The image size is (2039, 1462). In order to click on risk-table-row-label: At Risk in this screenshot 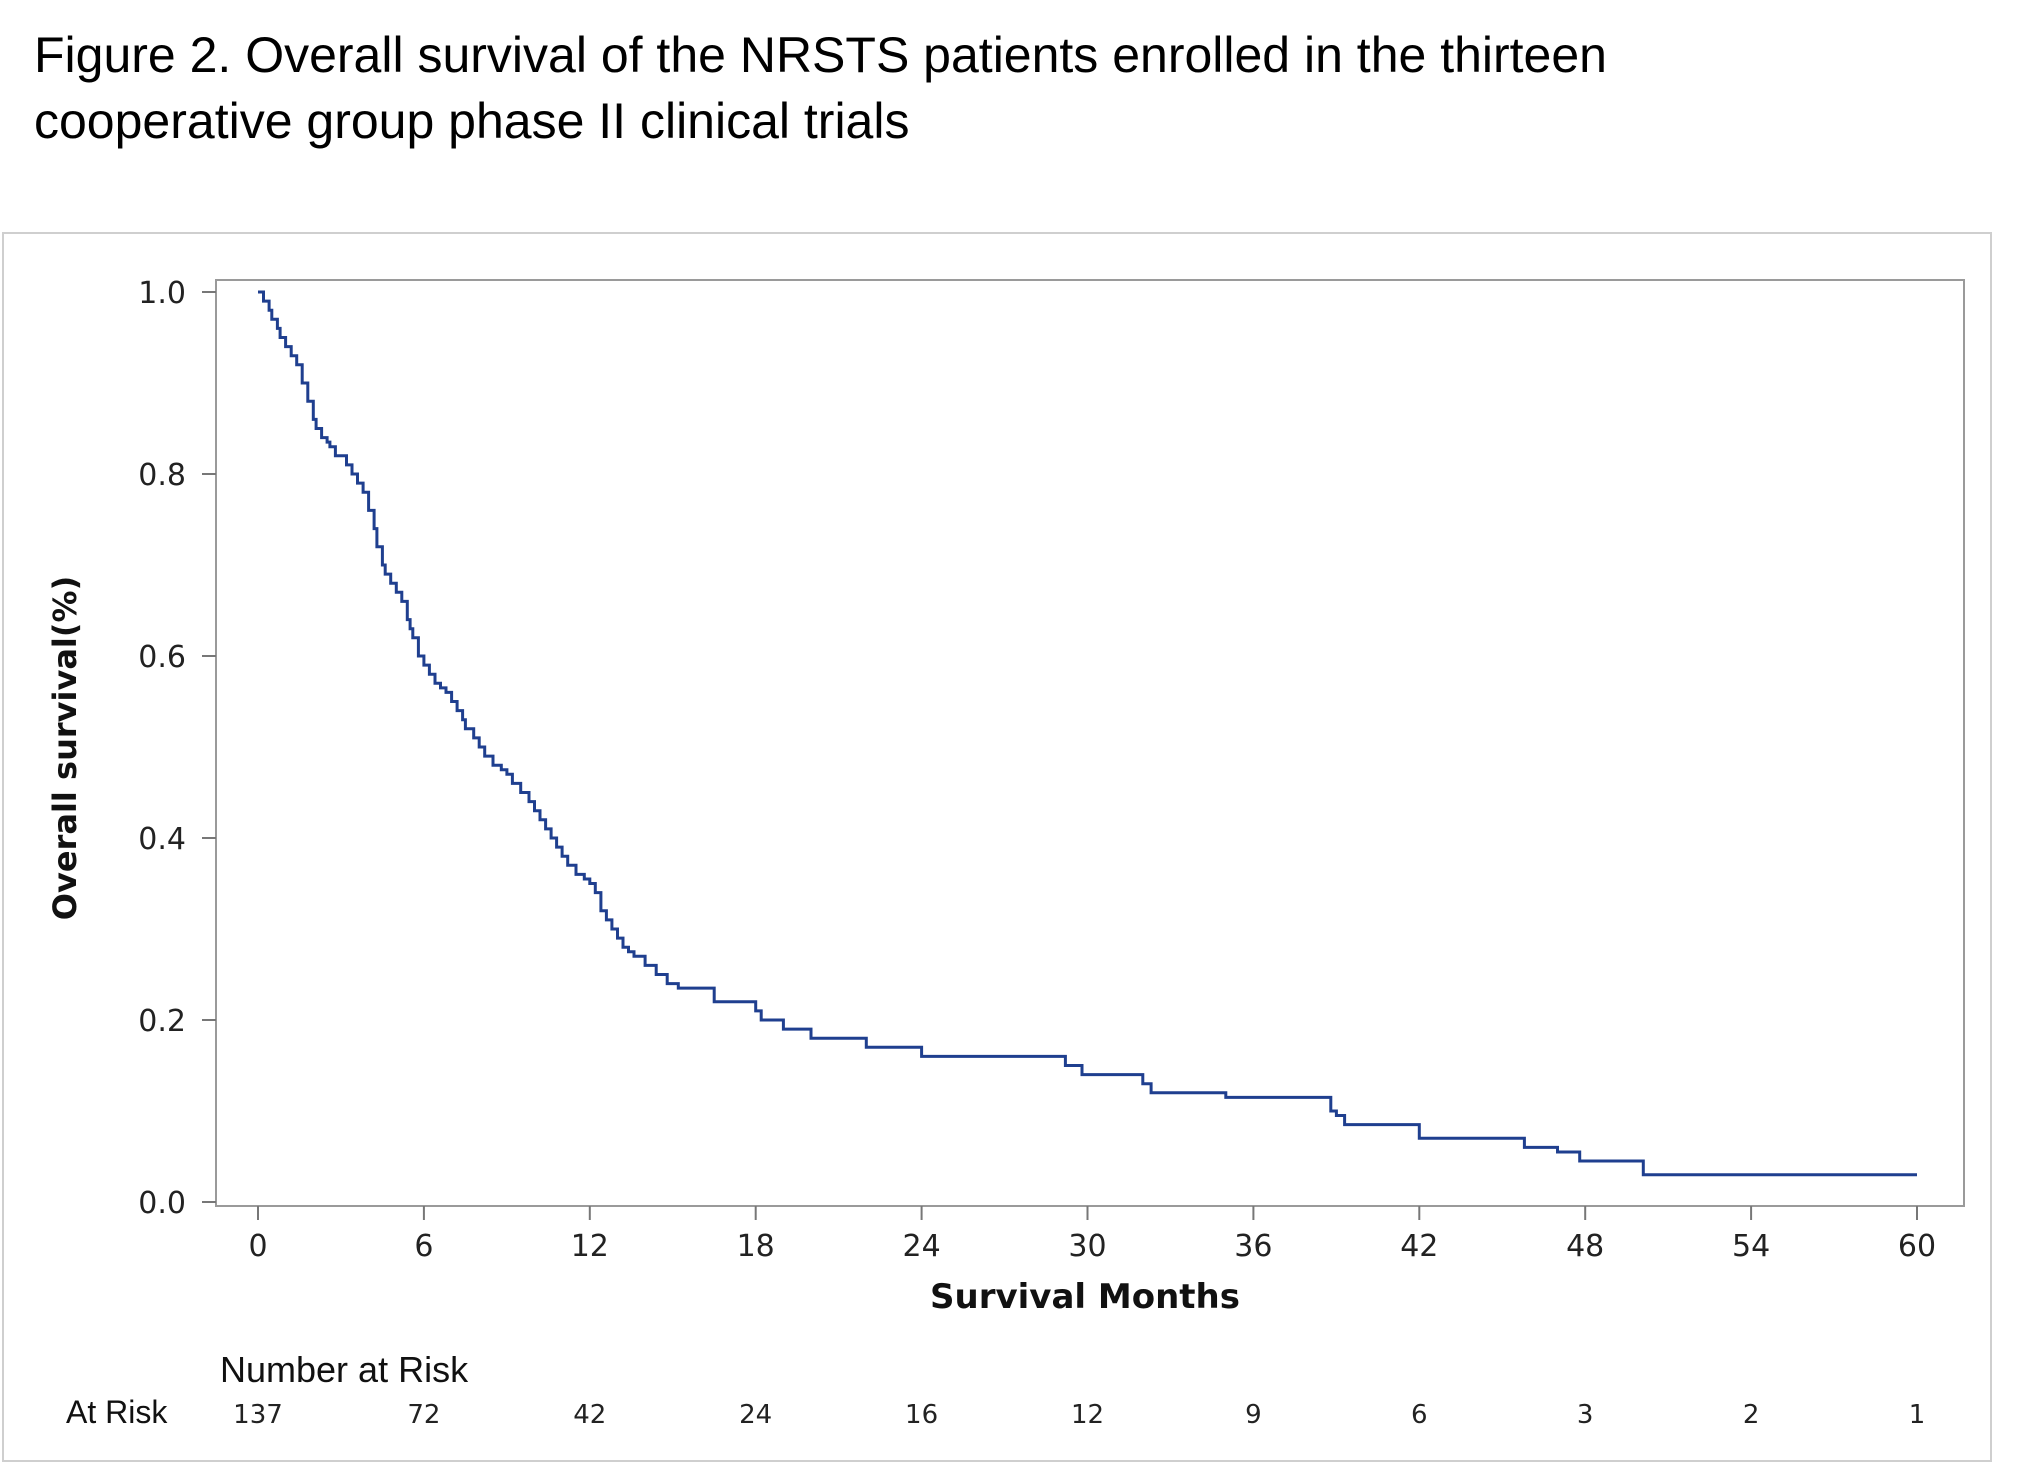, I will do `click(117, 1412)`.